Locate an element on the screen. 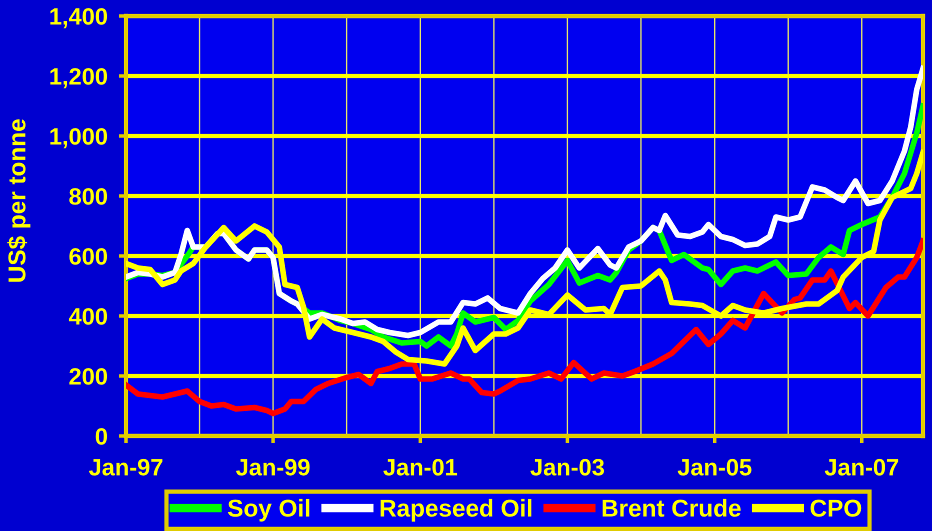 The width and height of the screenshot is (932, 531). x-tick-label: Jan-07 is located at coordinates (861, 467).